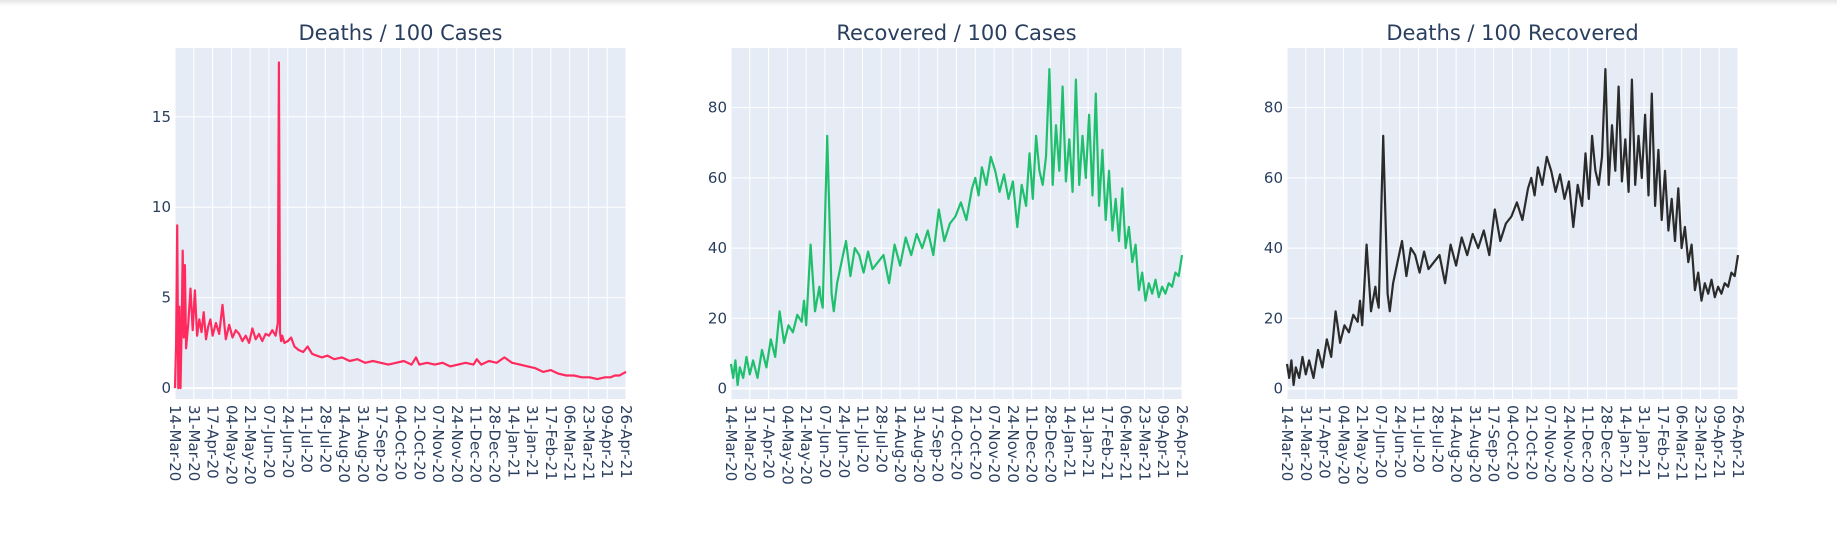  I want to click on y-tick-label: 15, so click(161, 117).